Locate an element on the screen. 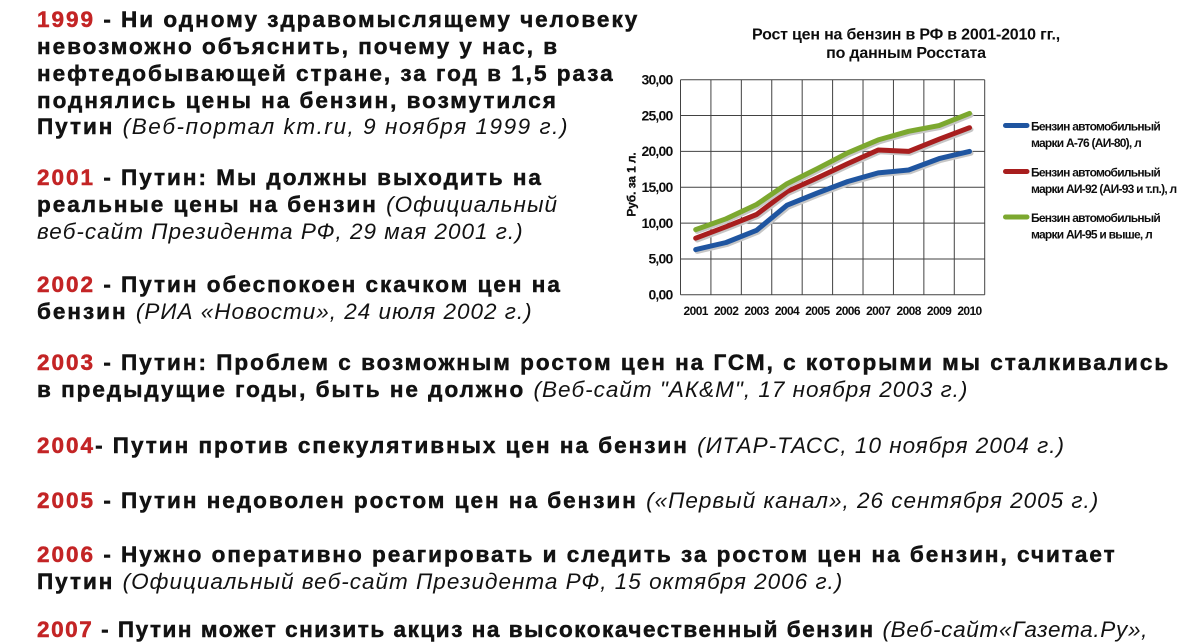  svg-text: 2003 is located at coordinates (756, 311).